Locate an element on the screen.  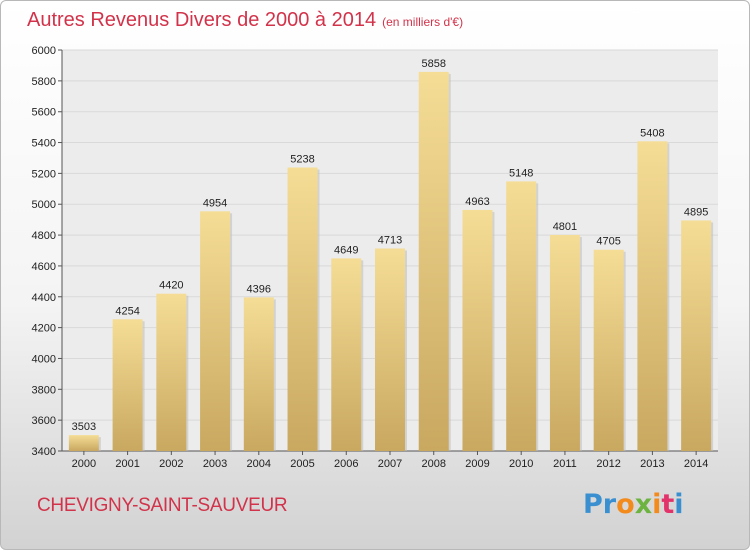
x-tick-label: 2006 is located at coordinates (346, 464).